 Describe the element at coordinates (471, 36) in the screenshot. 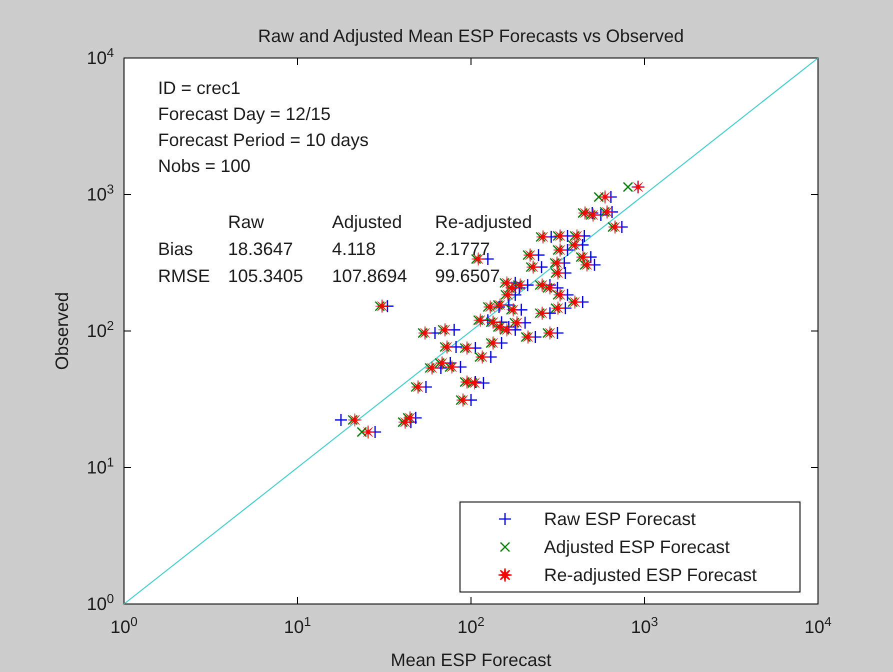

I see `chart-title: Raw and Adjusted Mean ESP Forecasts vs Observed` at that location.